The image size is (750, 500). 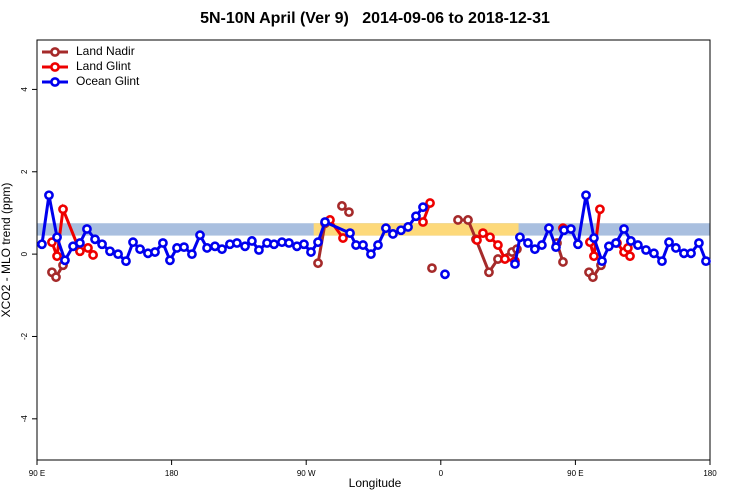 What do you see at coordinates (416, 229) in the screenshot?
I see `band` at bounding box center [416, 229].